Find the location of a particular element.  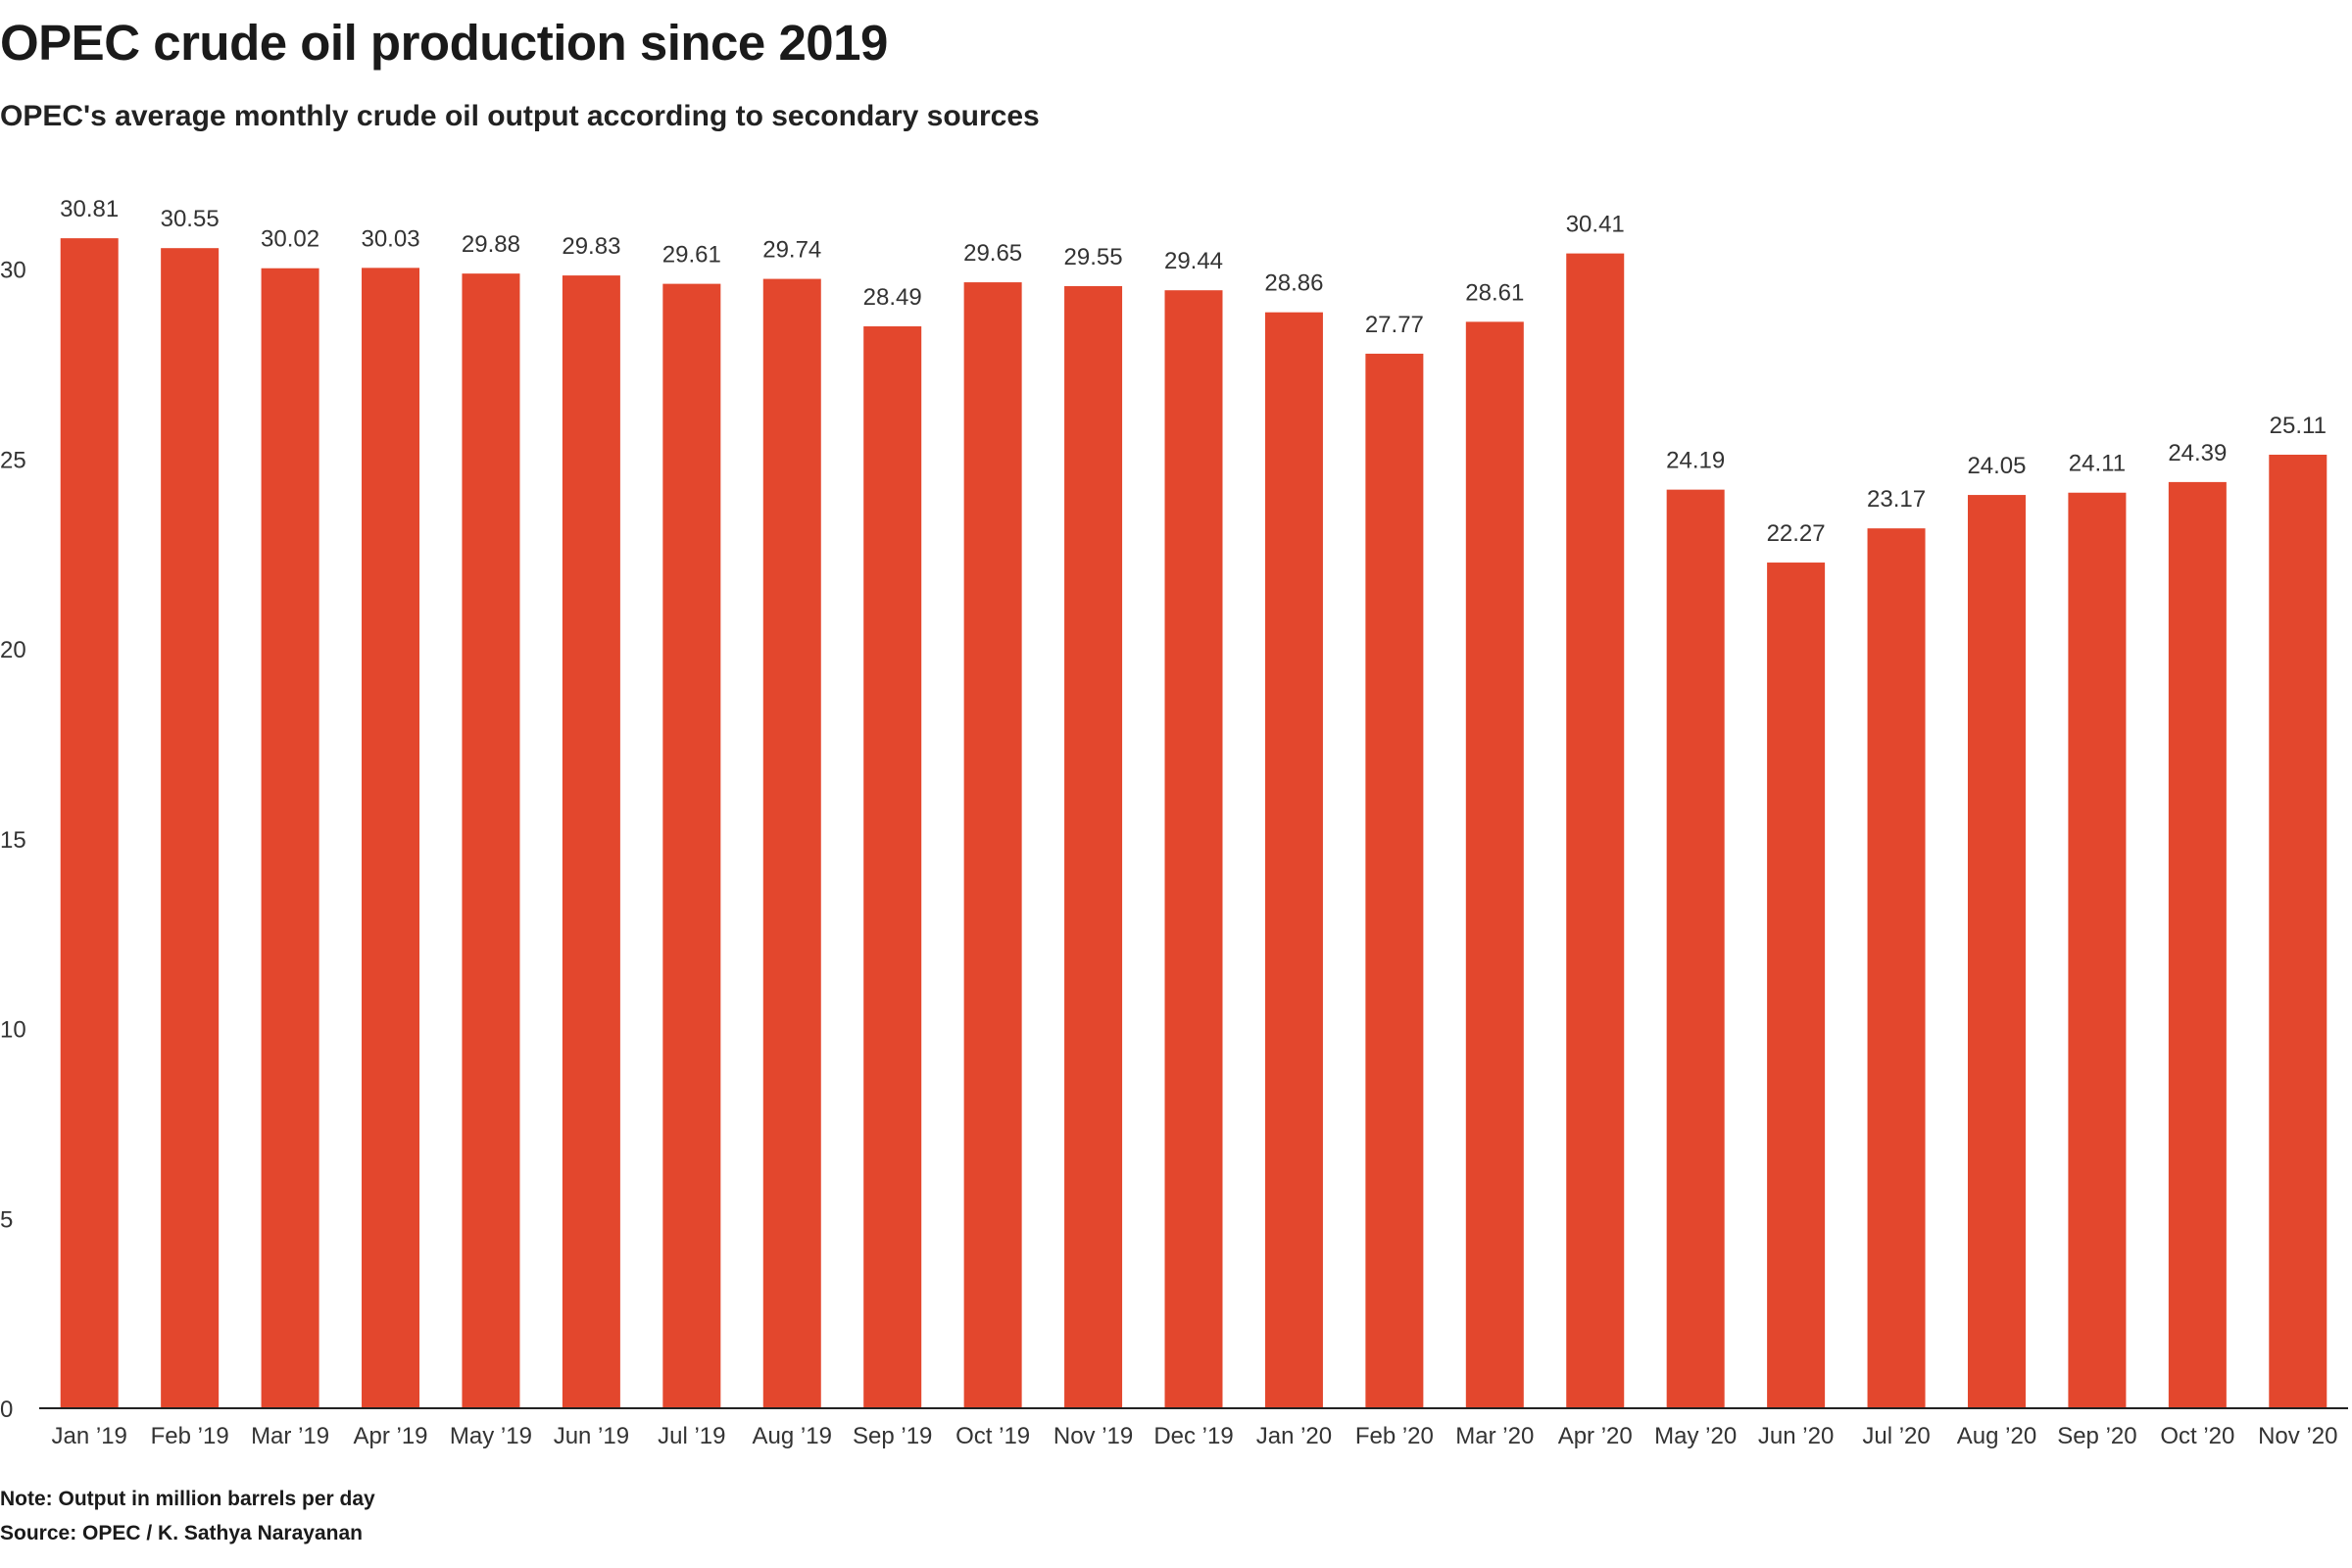

x-tick-label-8: Sep ’19 is located at coordinates (892, 1436).